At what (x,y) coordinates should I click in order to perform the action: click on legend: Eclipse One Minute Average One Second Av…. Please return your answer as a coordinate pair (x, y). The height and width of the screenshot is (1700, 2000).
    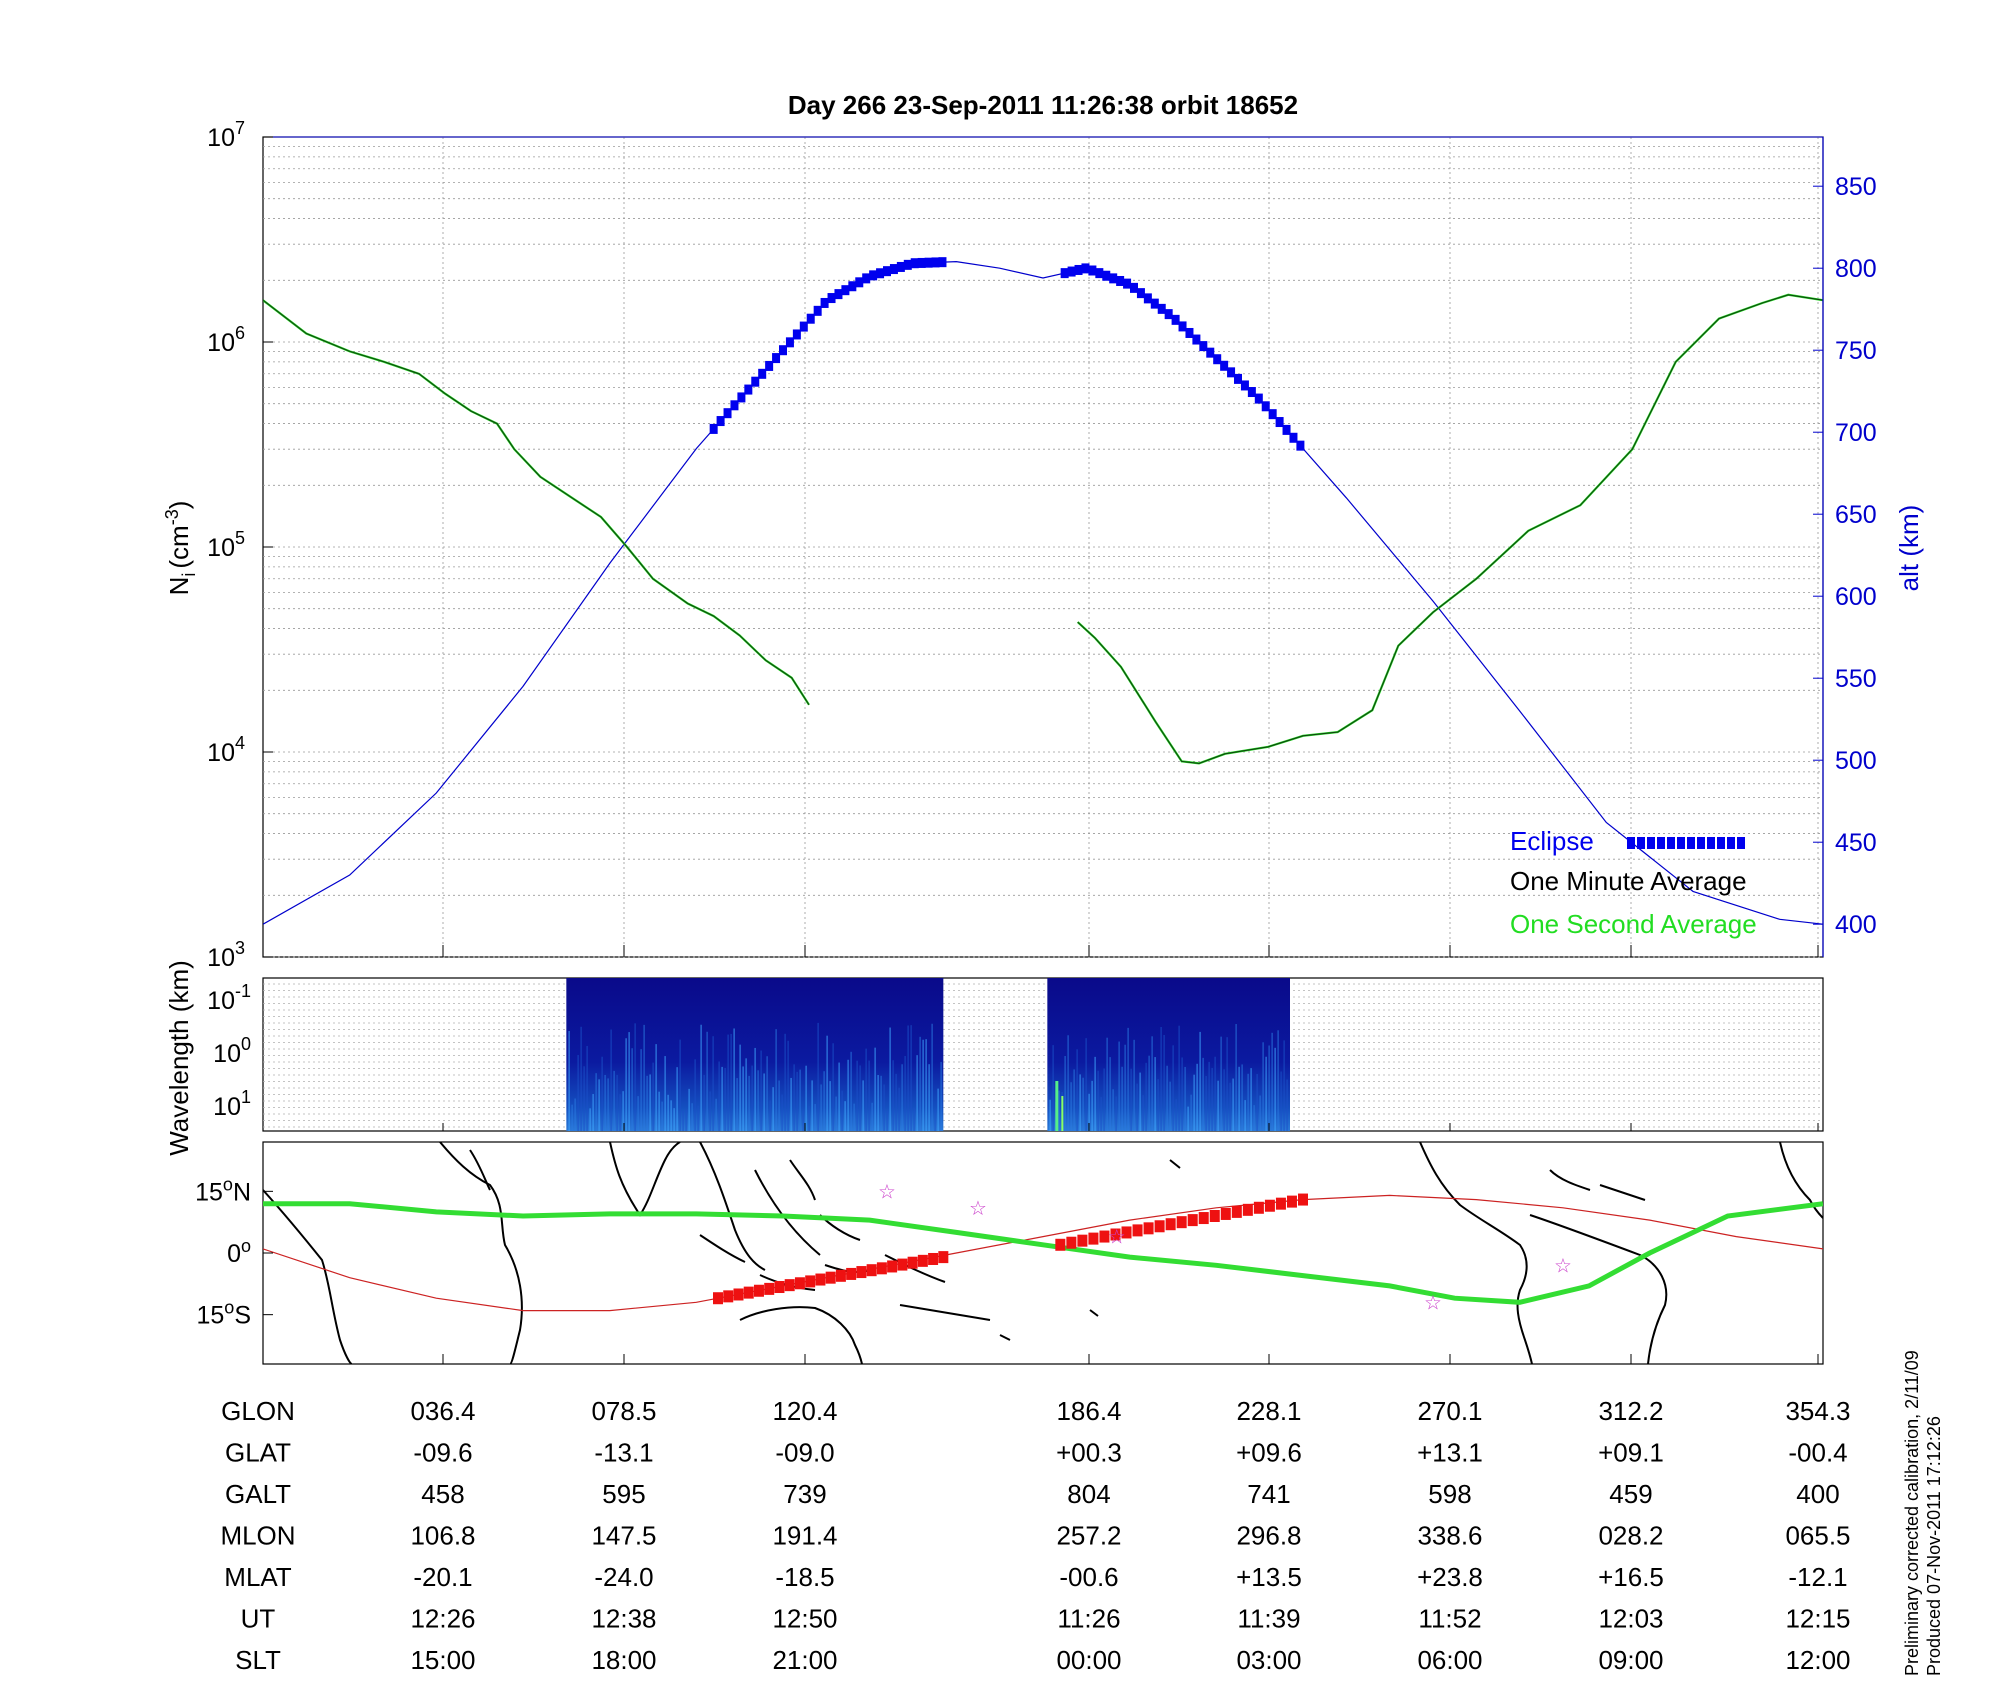
    Looking at the image, I should click on (1633, 882).